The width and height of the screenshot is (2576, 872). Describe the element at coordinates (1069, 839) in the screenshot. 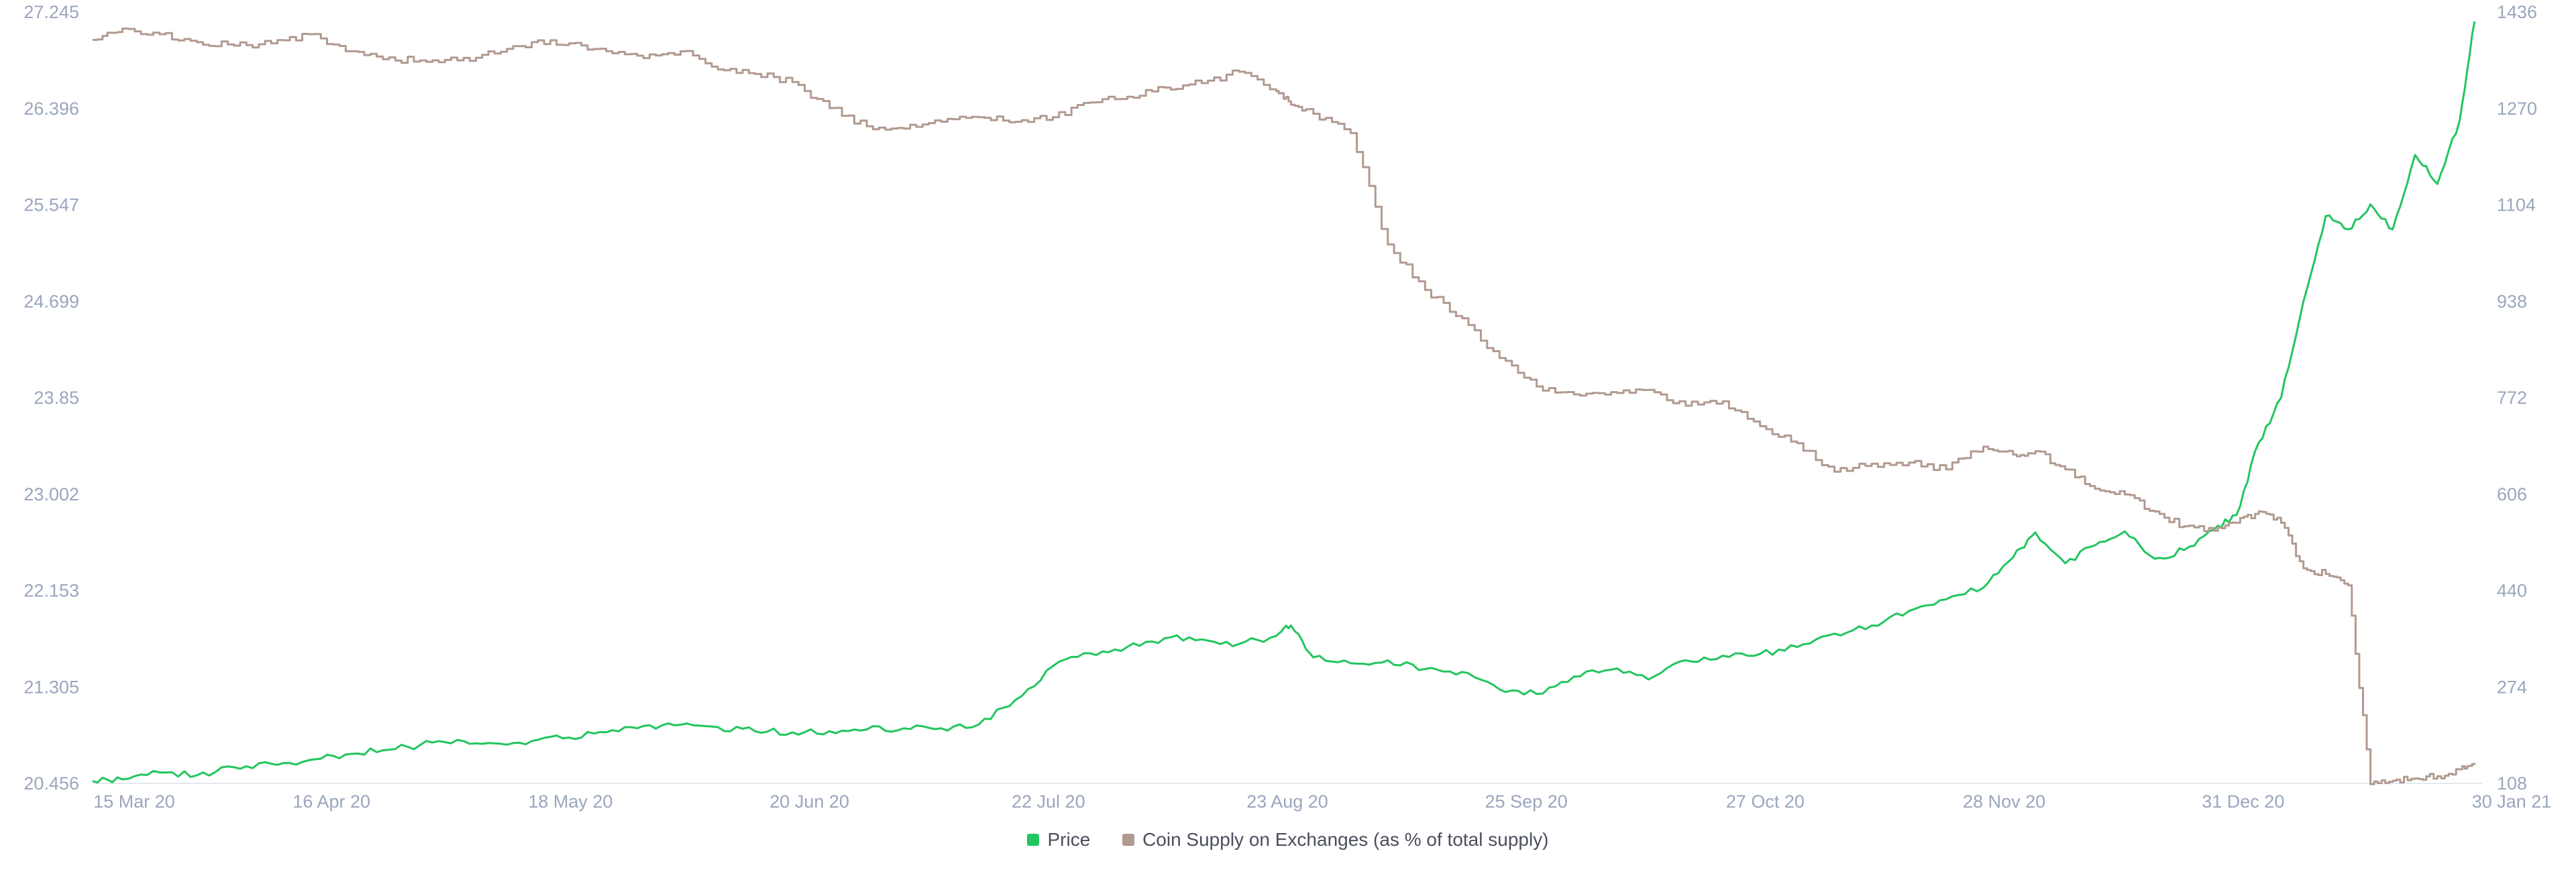

I see `legend-label-price: Price` at that location.